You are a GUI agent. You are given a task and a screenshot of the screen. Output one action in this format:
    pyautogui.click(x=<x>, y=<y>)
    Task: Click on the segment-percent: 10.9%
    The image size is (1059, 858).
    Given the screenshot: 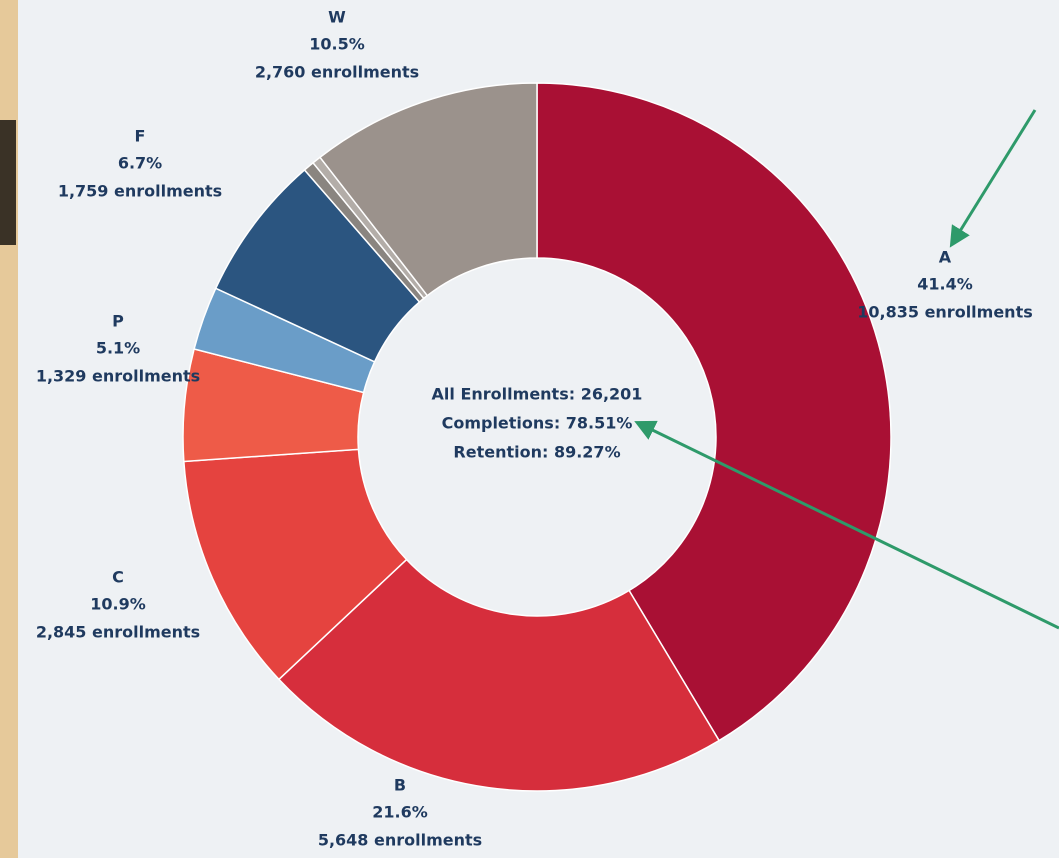 What is the action you would take?
    pyautogui.click(x=118, y=604)
    